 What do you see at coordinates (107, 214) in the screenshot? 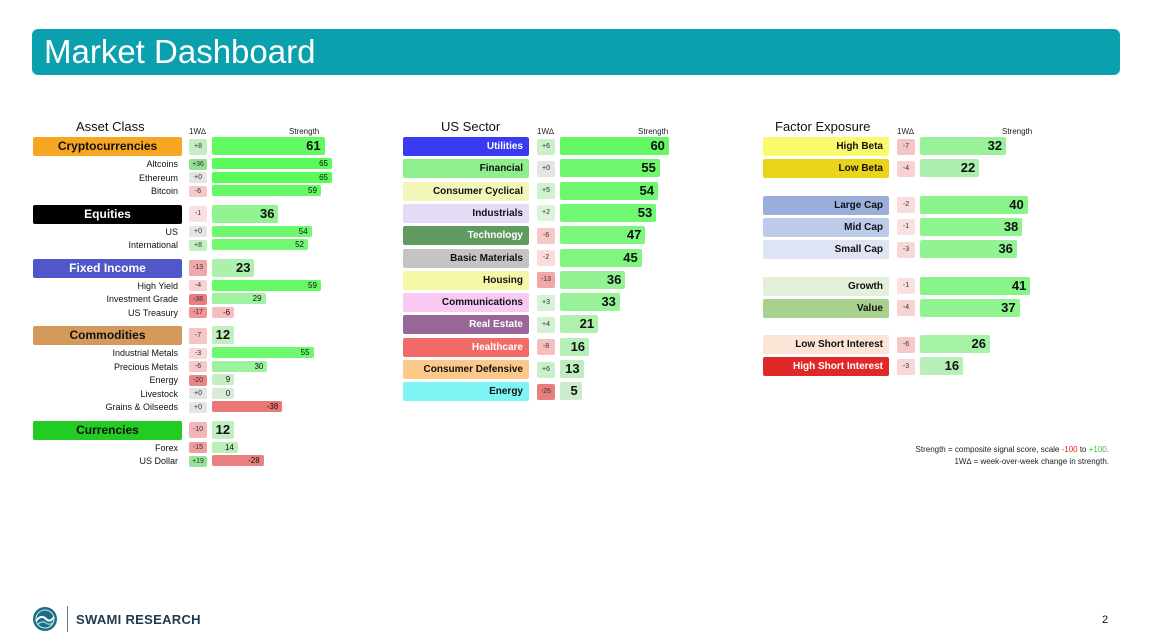
I see `row-label: Equities` at bounding box center [107, 214].